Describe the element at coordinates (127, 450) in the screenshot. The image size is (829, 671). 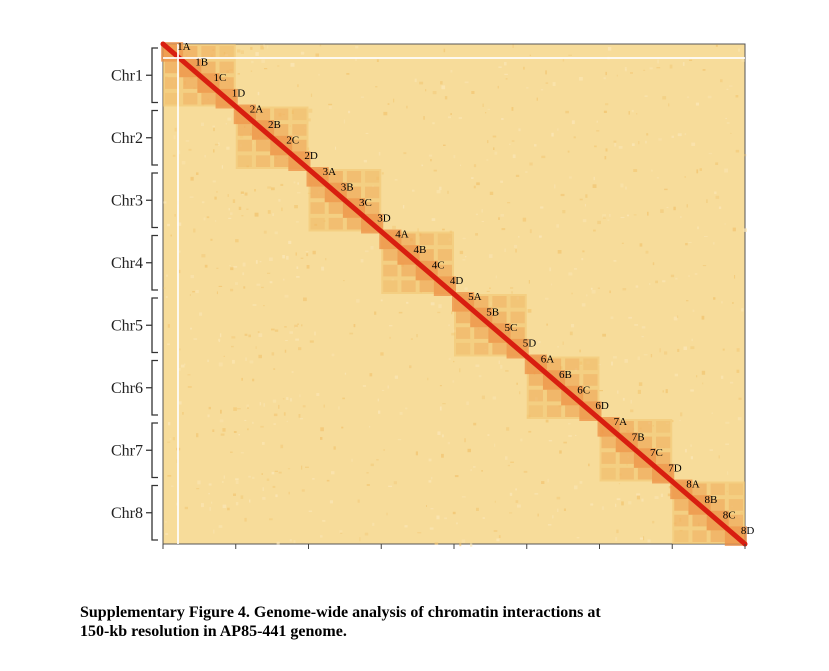
I see `chromosome-label-Chr7: Chr7` at that location.